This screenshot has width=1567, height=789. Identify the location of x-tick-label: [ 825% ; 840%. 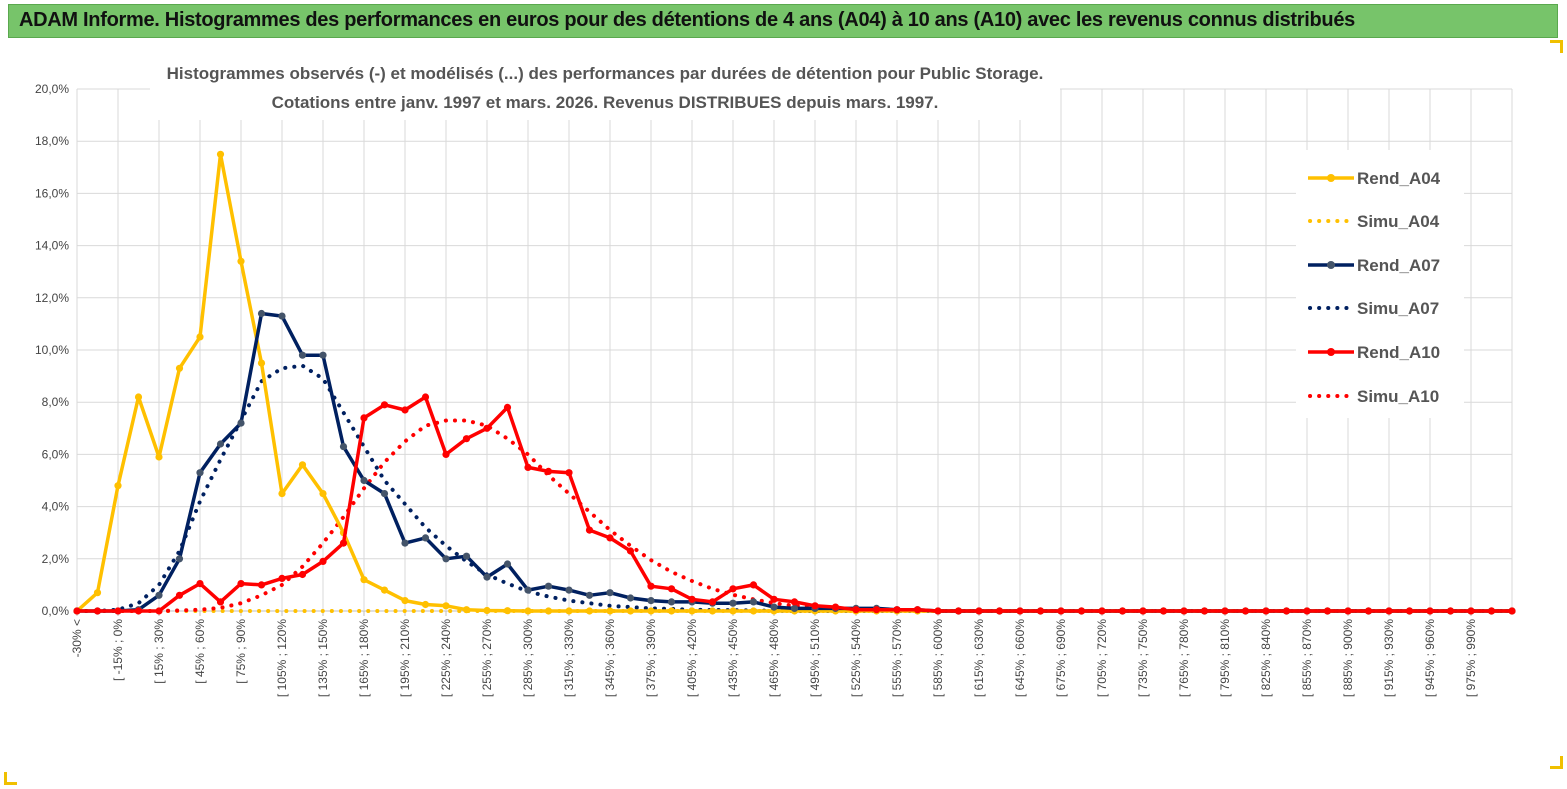
(1266, 658).